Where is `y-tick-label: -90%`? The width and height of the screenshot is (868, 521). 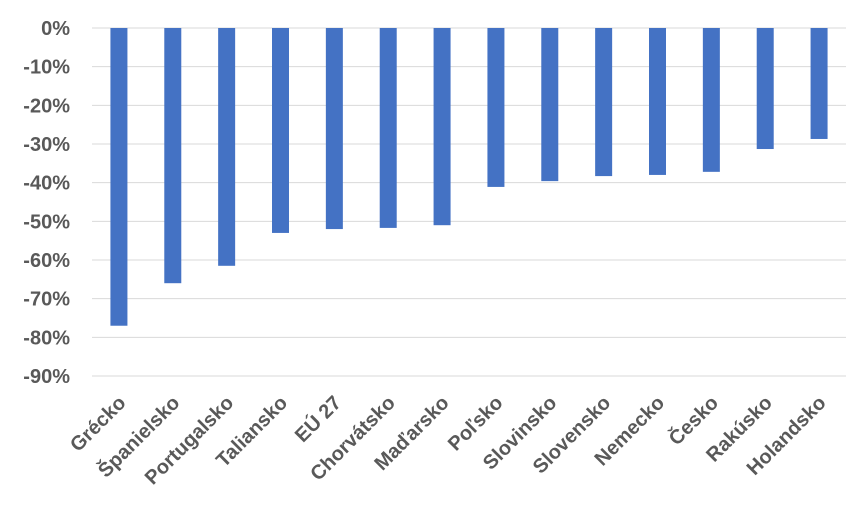
y-tick-label: -90% is located at coordinates (46, 377).